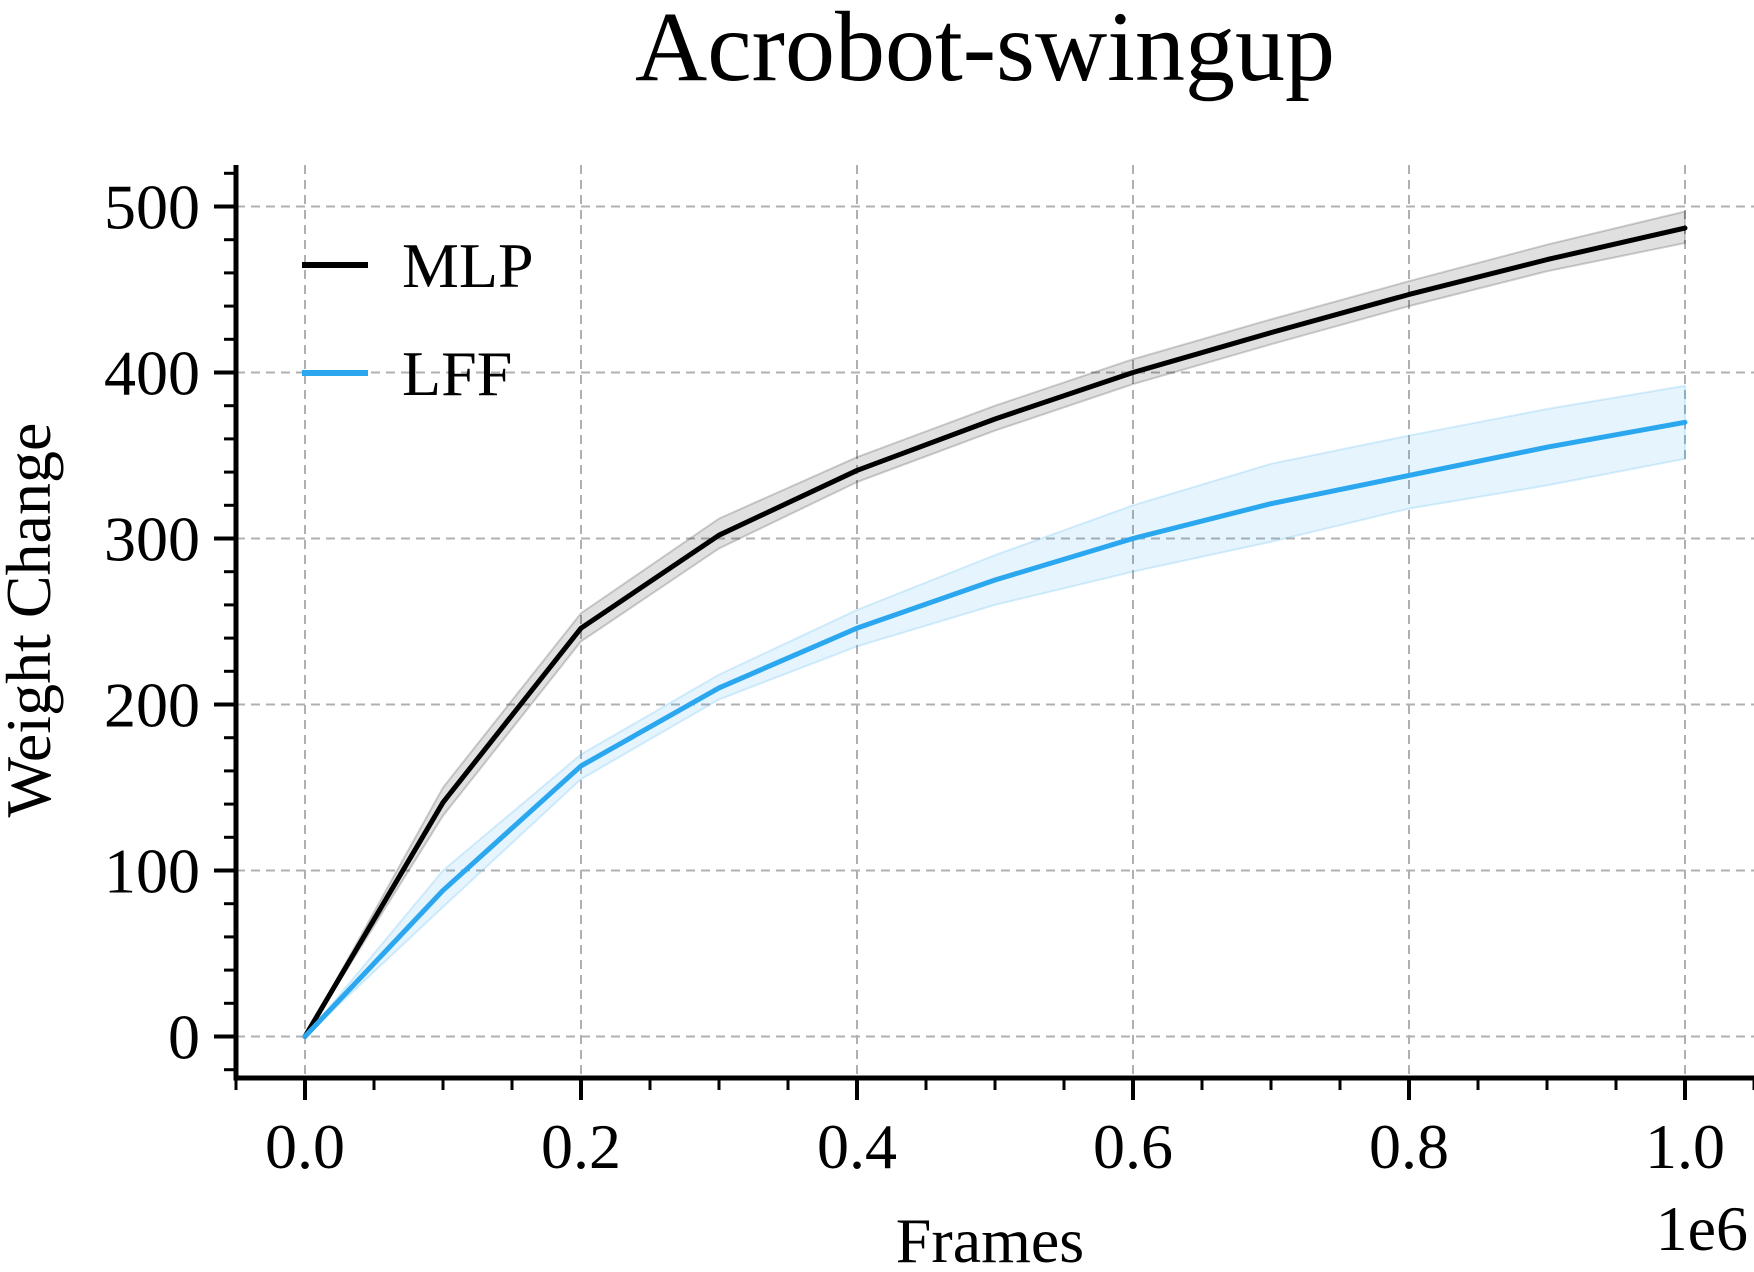 This screenshot has height=1272, width=1754. I want to click on y-axis-label: Weight Change, so click(32, 620).